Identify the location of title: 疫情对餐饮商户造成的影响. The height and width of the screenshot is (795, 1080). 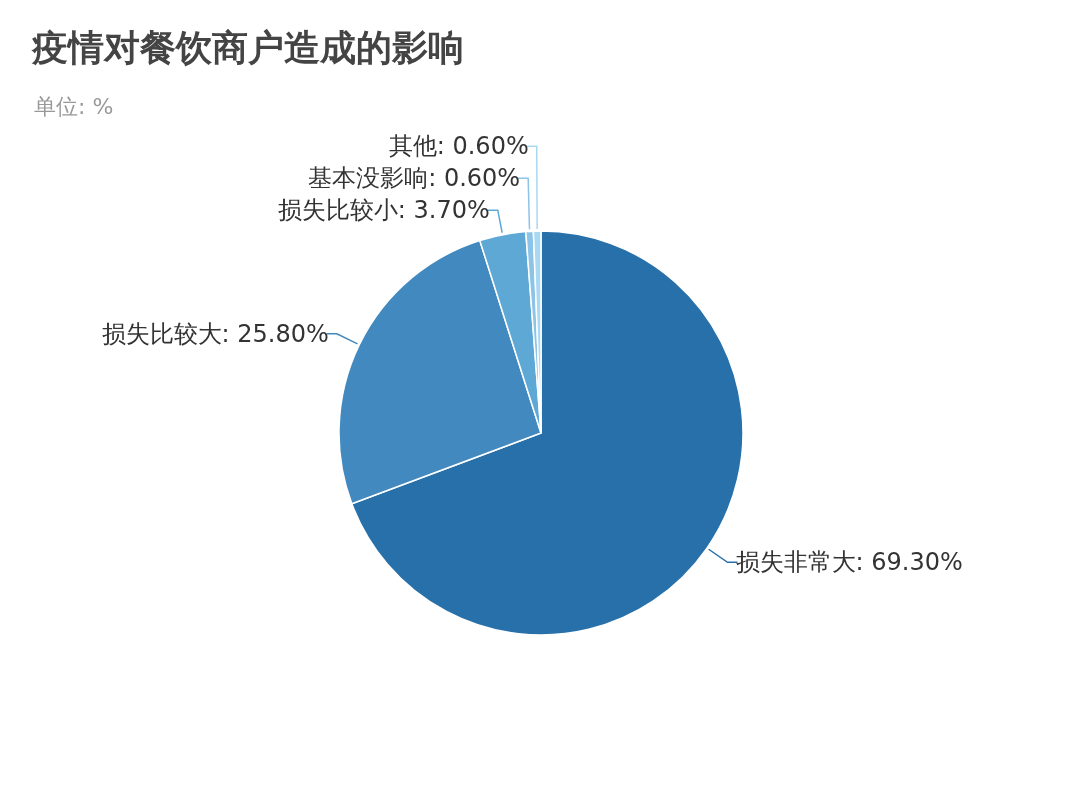
(248, 47).